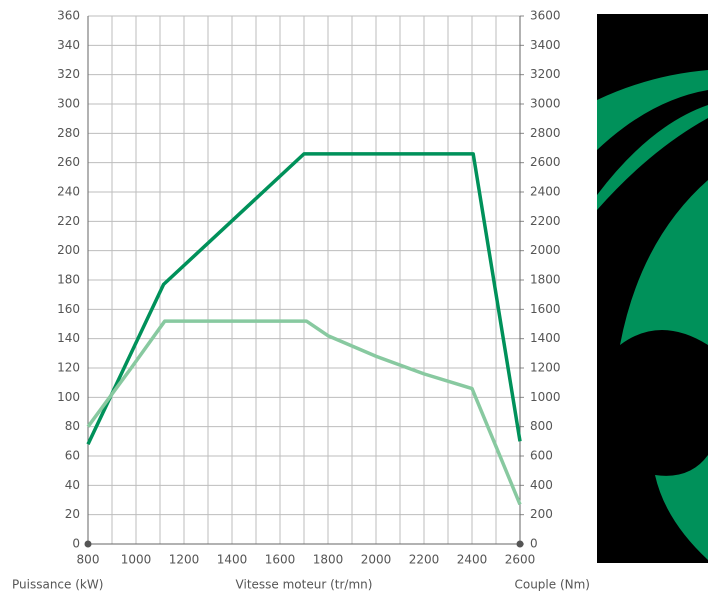  What do you see at coordinates (545, 192) in the screenshot?
I see `y2-tick-label: 2400` at bounding box center [545, 192].